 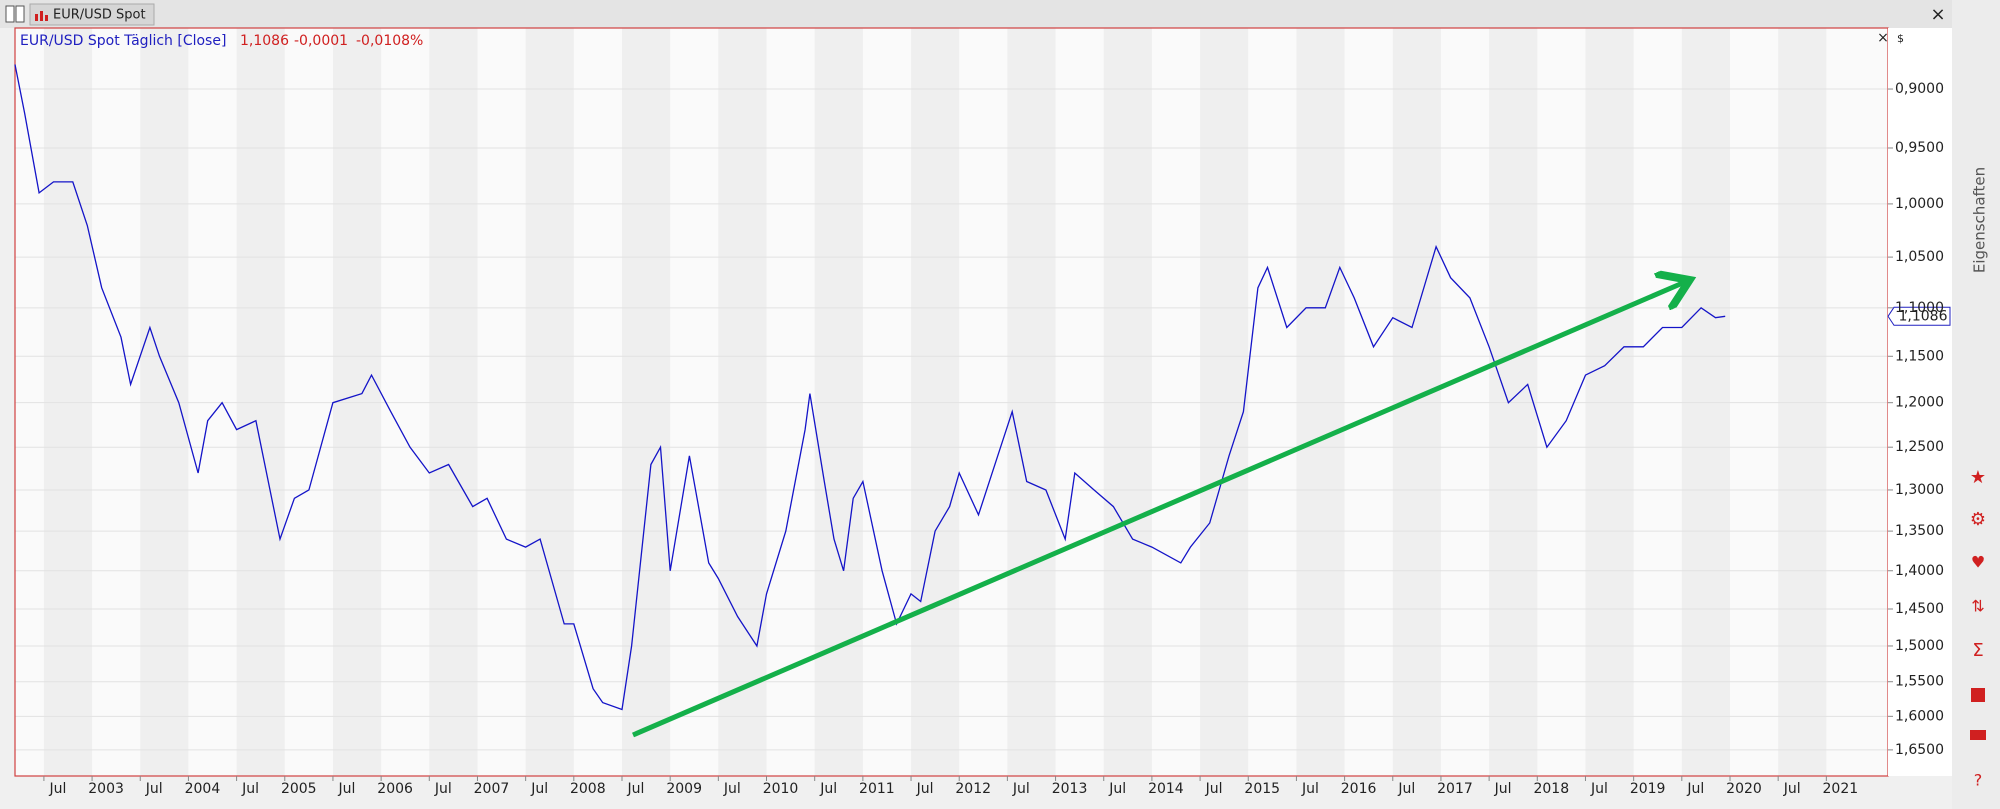 I want to click on favorite-icon: ★, so click(x=1978, y=477).